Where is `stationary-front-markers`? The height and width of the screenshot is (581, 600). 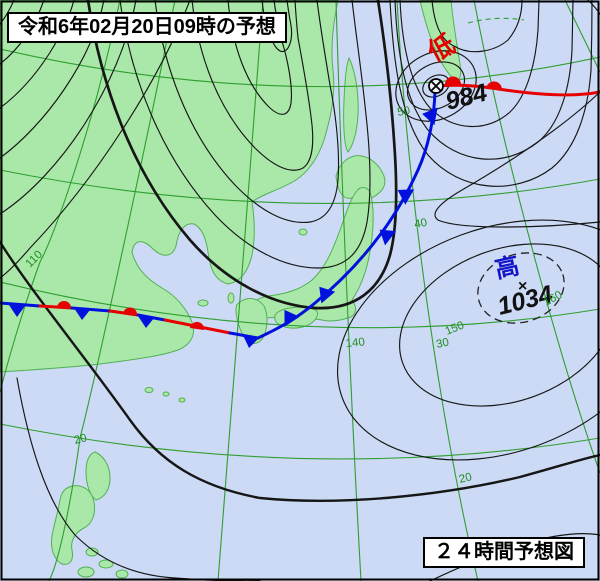 stationary-front-markers is located at coordinates (134, 324).